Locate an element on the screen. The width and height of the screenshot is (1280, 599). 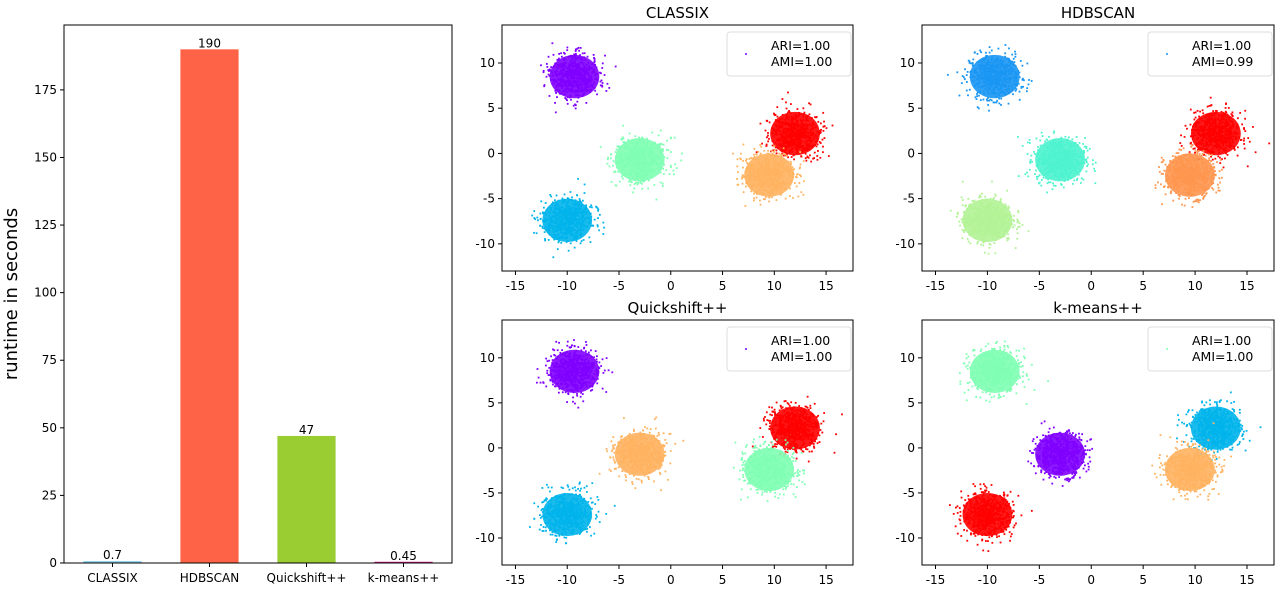
bar-HDBSCAN is located at coordinates (209, 306).